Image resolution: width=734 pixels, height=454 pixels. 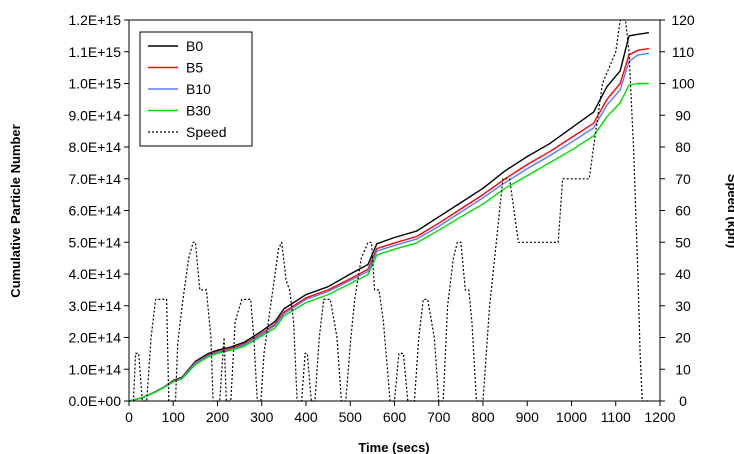 I want to click on y2-tick-label: 70, so click(x=683, y=179).